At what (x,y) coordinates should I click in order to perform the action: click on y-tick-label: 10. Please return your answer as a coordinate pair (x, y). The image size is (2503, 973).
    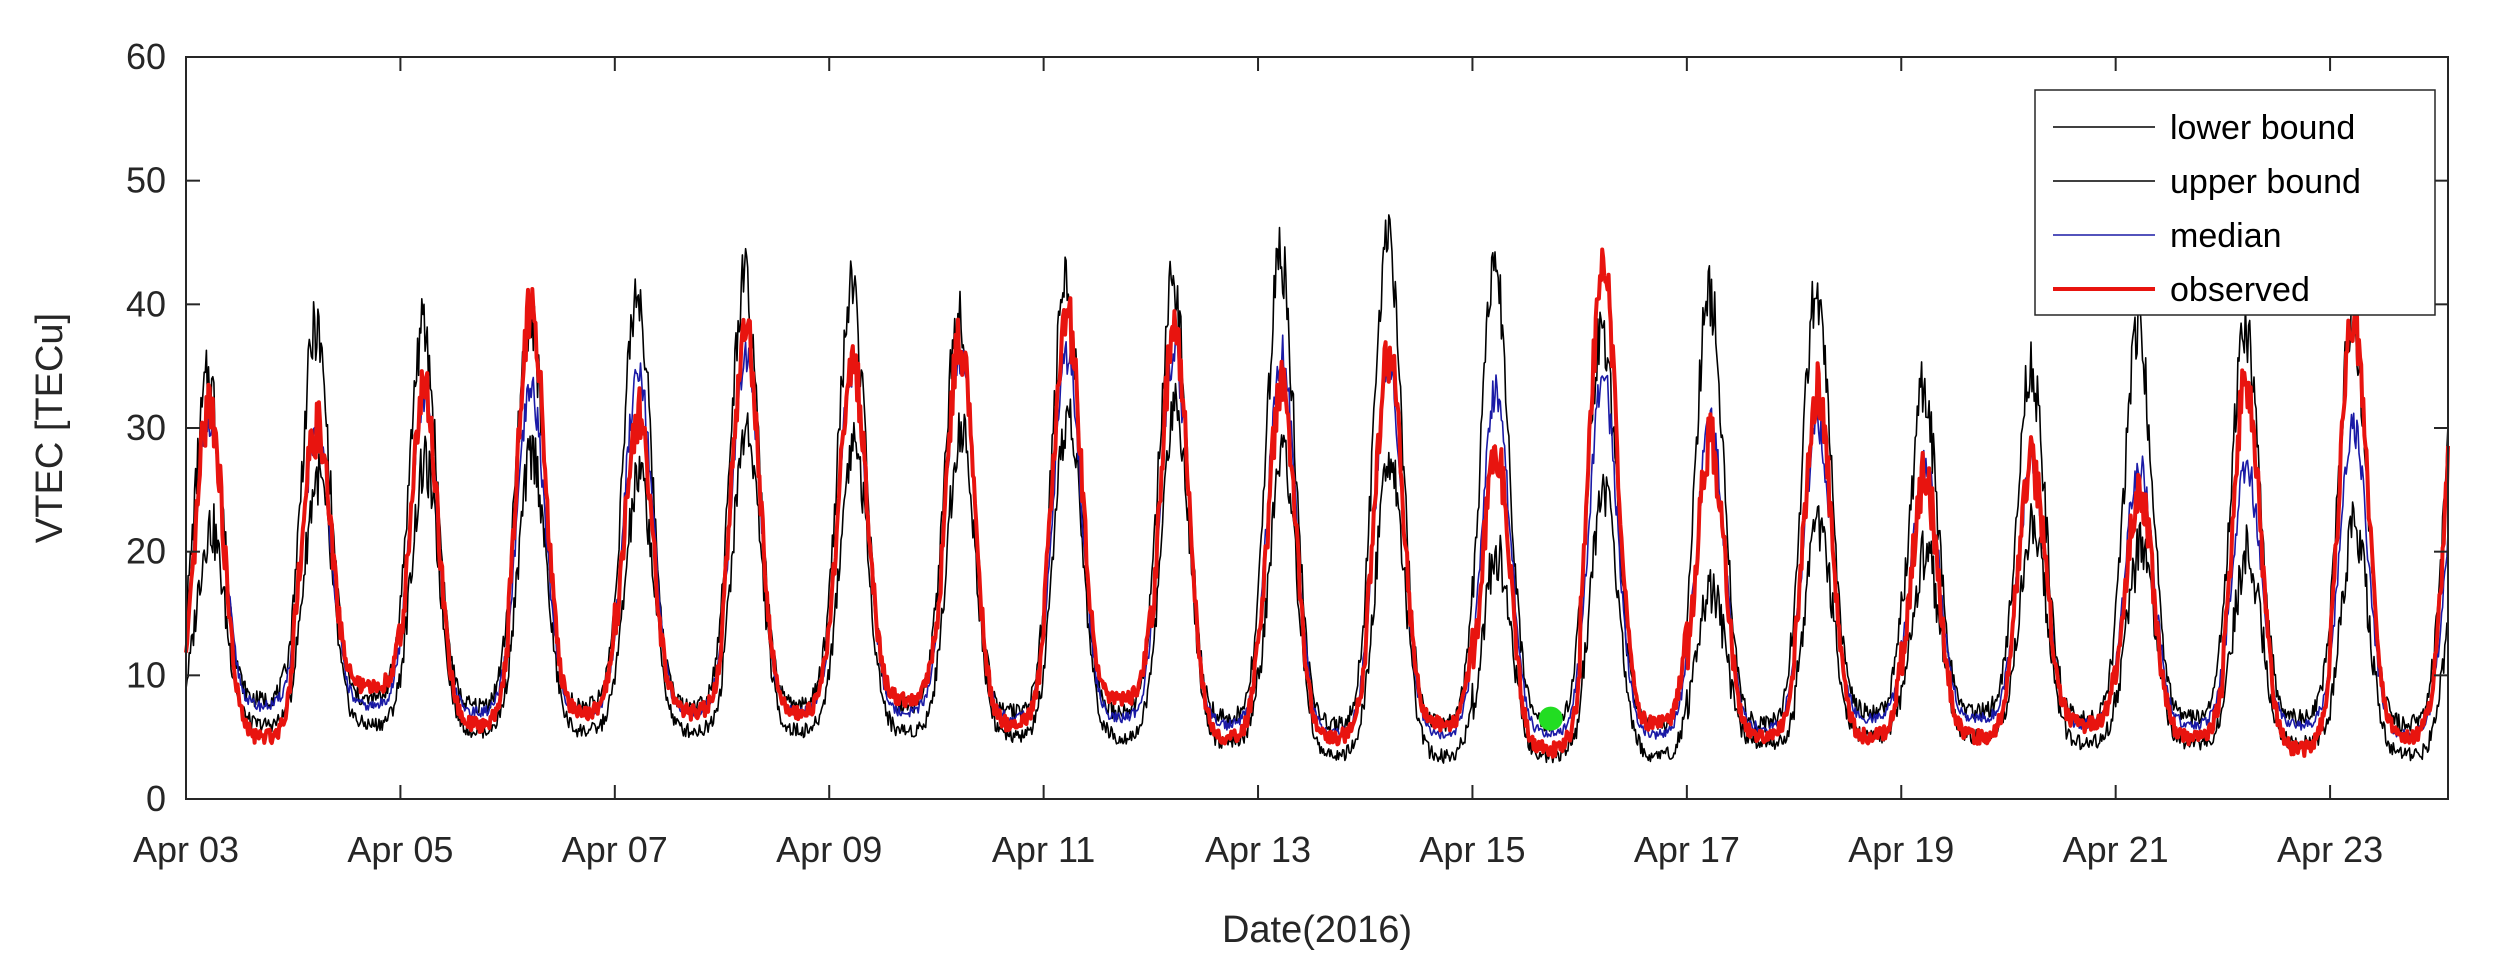
    Looking at the image, I should click on (146, 674).